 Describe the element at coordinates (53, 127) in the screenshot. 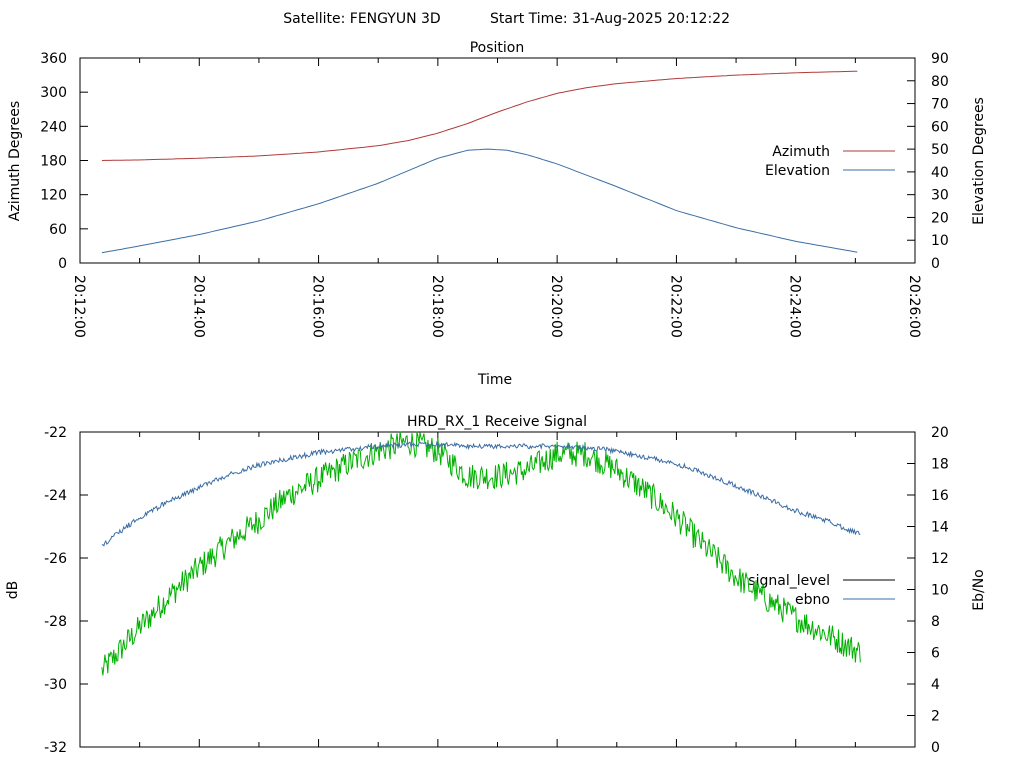

I see `position-y-tick-label: 240` at that location.